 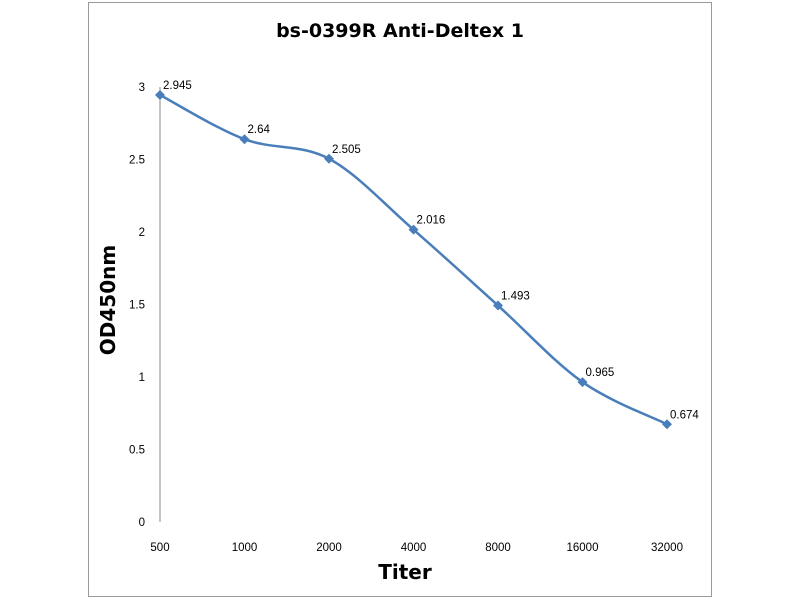 I want to click on y-axis-title: OD450nm, so click(x=108, y=300).